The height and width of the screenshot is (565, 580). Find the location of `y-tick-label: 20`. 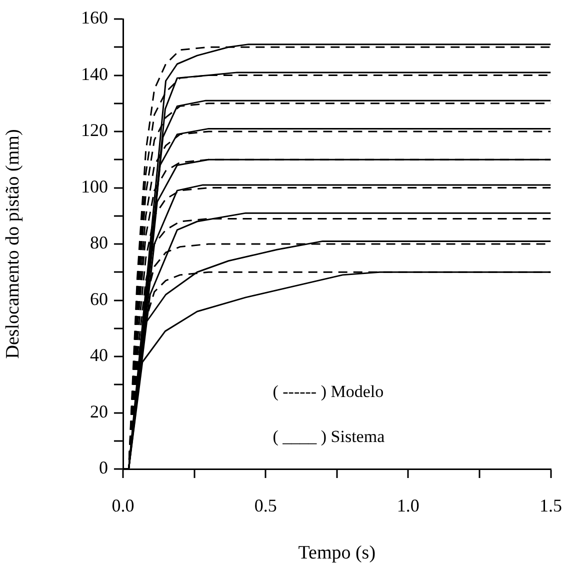

y-tick-label: 20 is located at coordinates (99, 411).